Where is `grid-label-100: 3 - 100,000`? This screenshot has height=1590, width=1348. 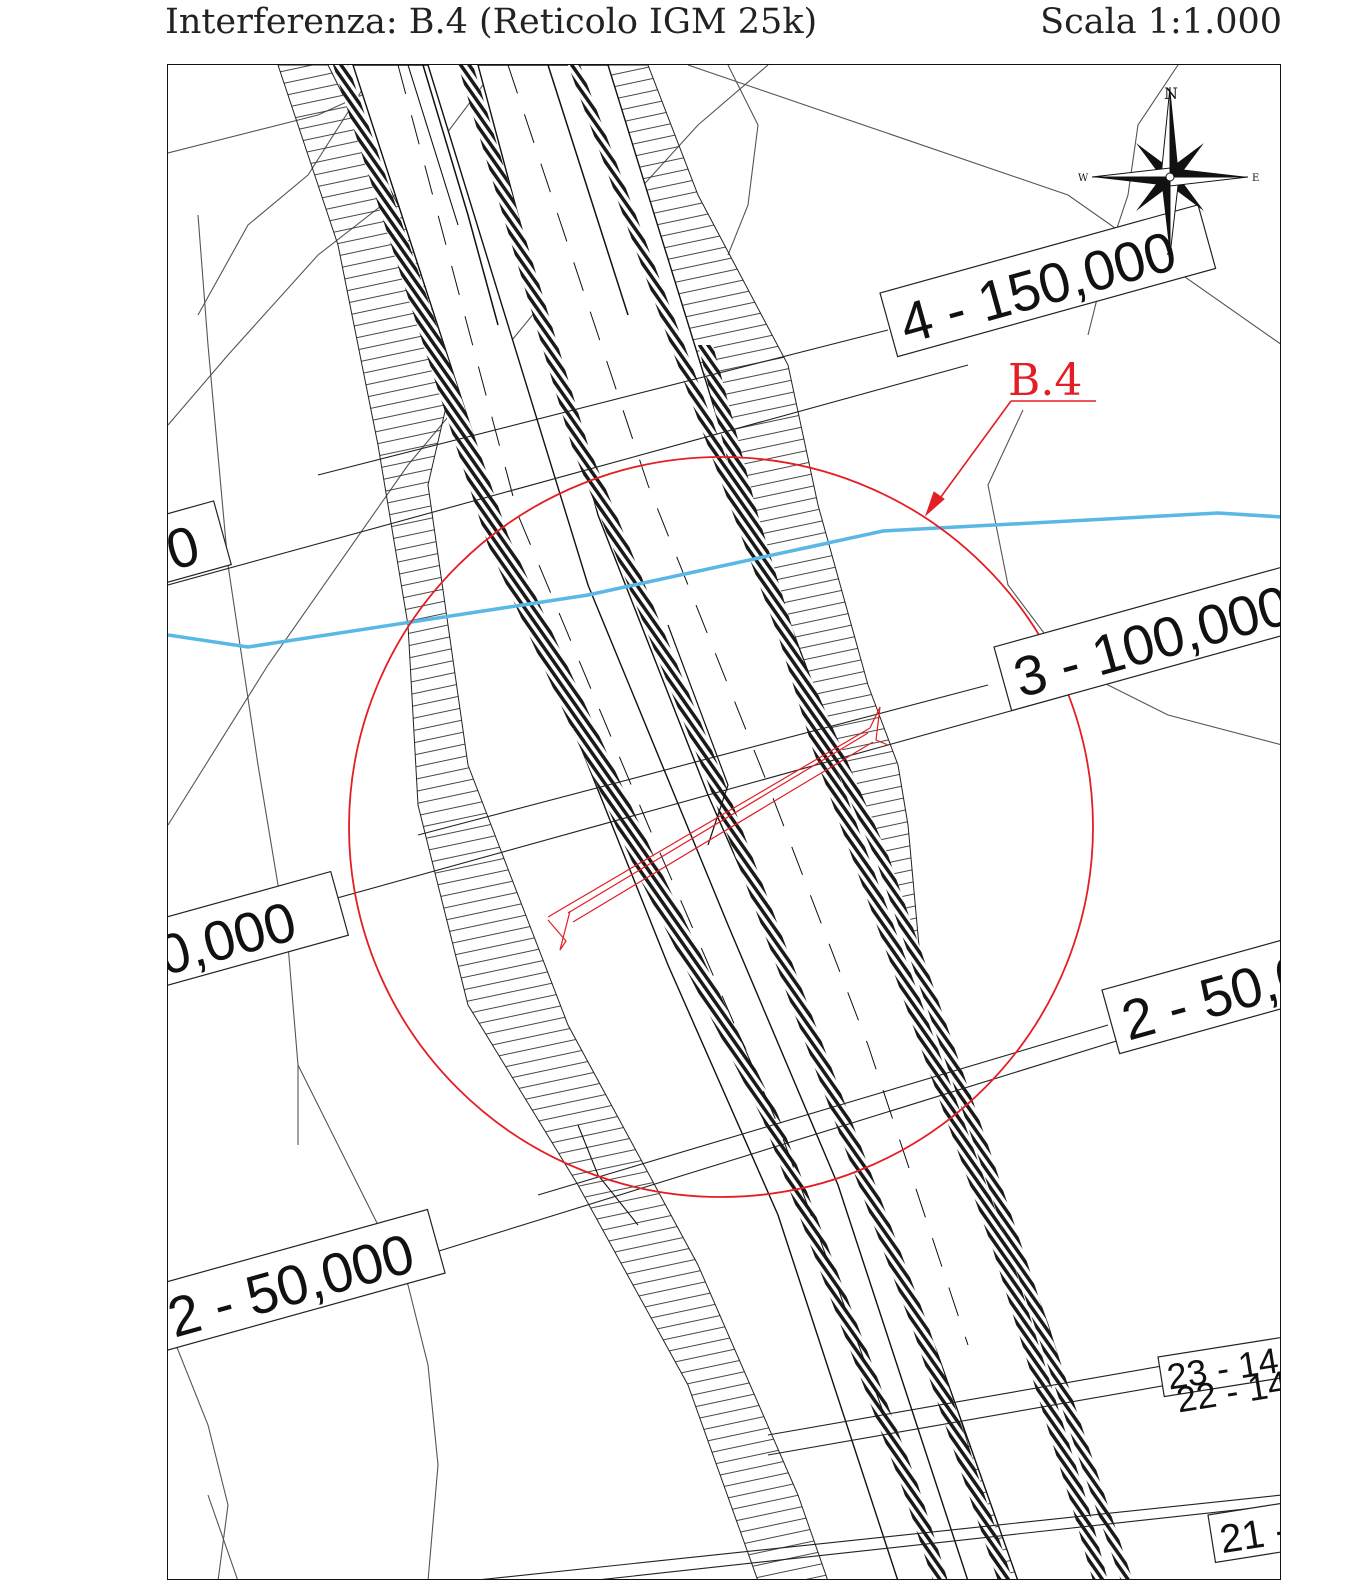 grid-label-100: 3 - 100,000 is located at coordinates (1137, 635).